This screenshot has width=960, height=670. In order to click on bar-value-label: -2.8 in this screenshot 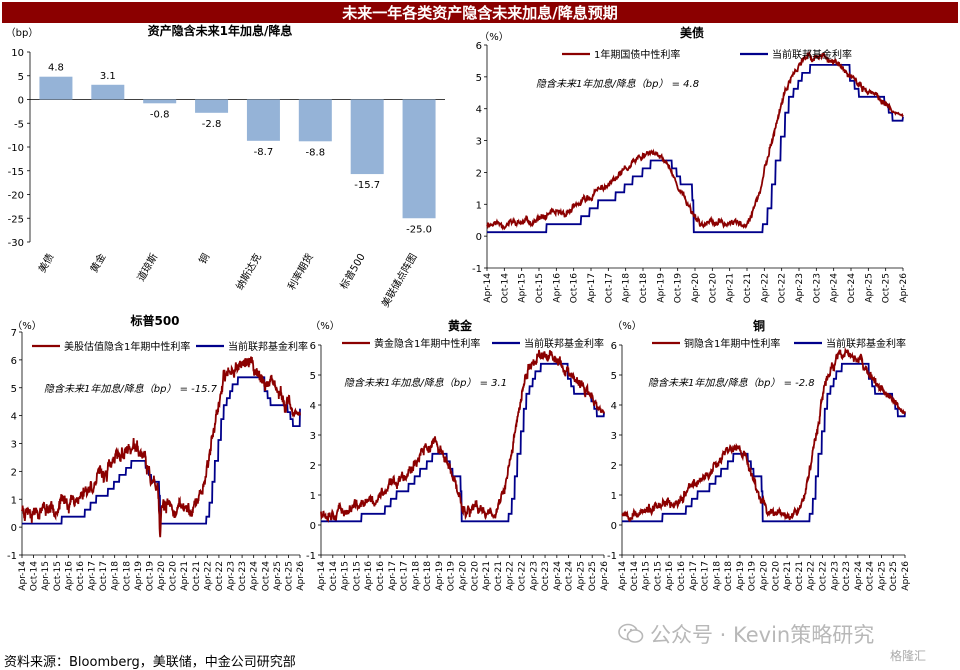, I will do `click(212, 124)`.